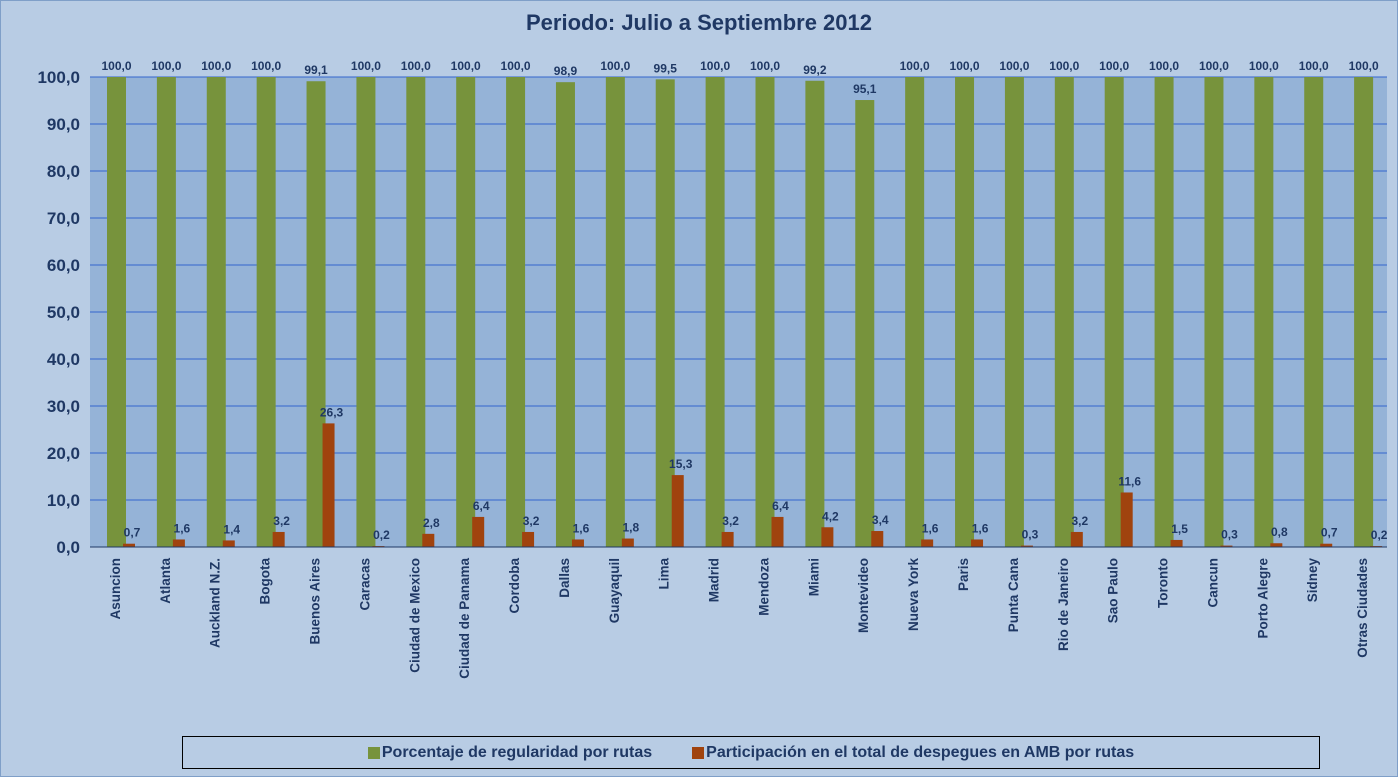  I want to click on legend-swatch-green, so click(374, 753).